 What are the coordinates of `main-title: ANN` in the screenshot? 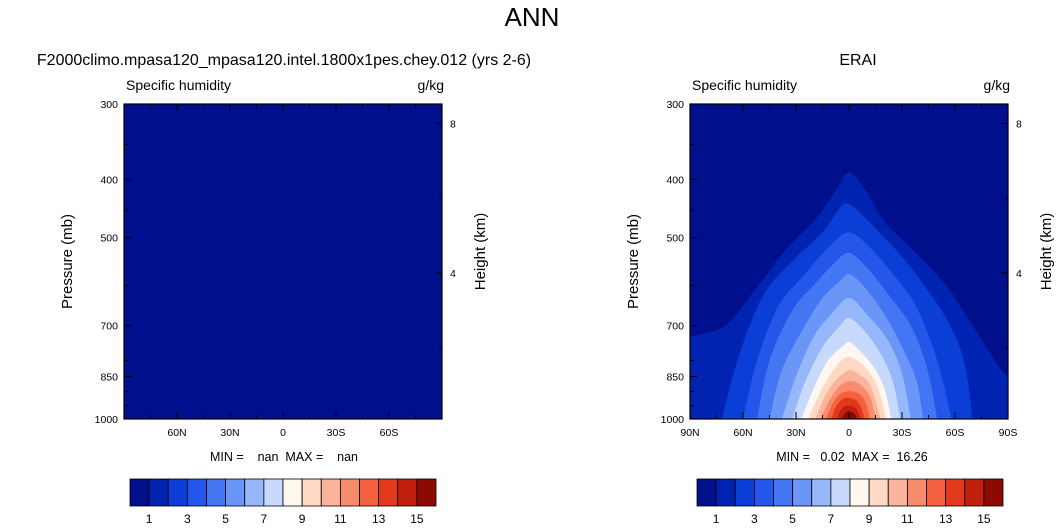 It's located at (532, 17).